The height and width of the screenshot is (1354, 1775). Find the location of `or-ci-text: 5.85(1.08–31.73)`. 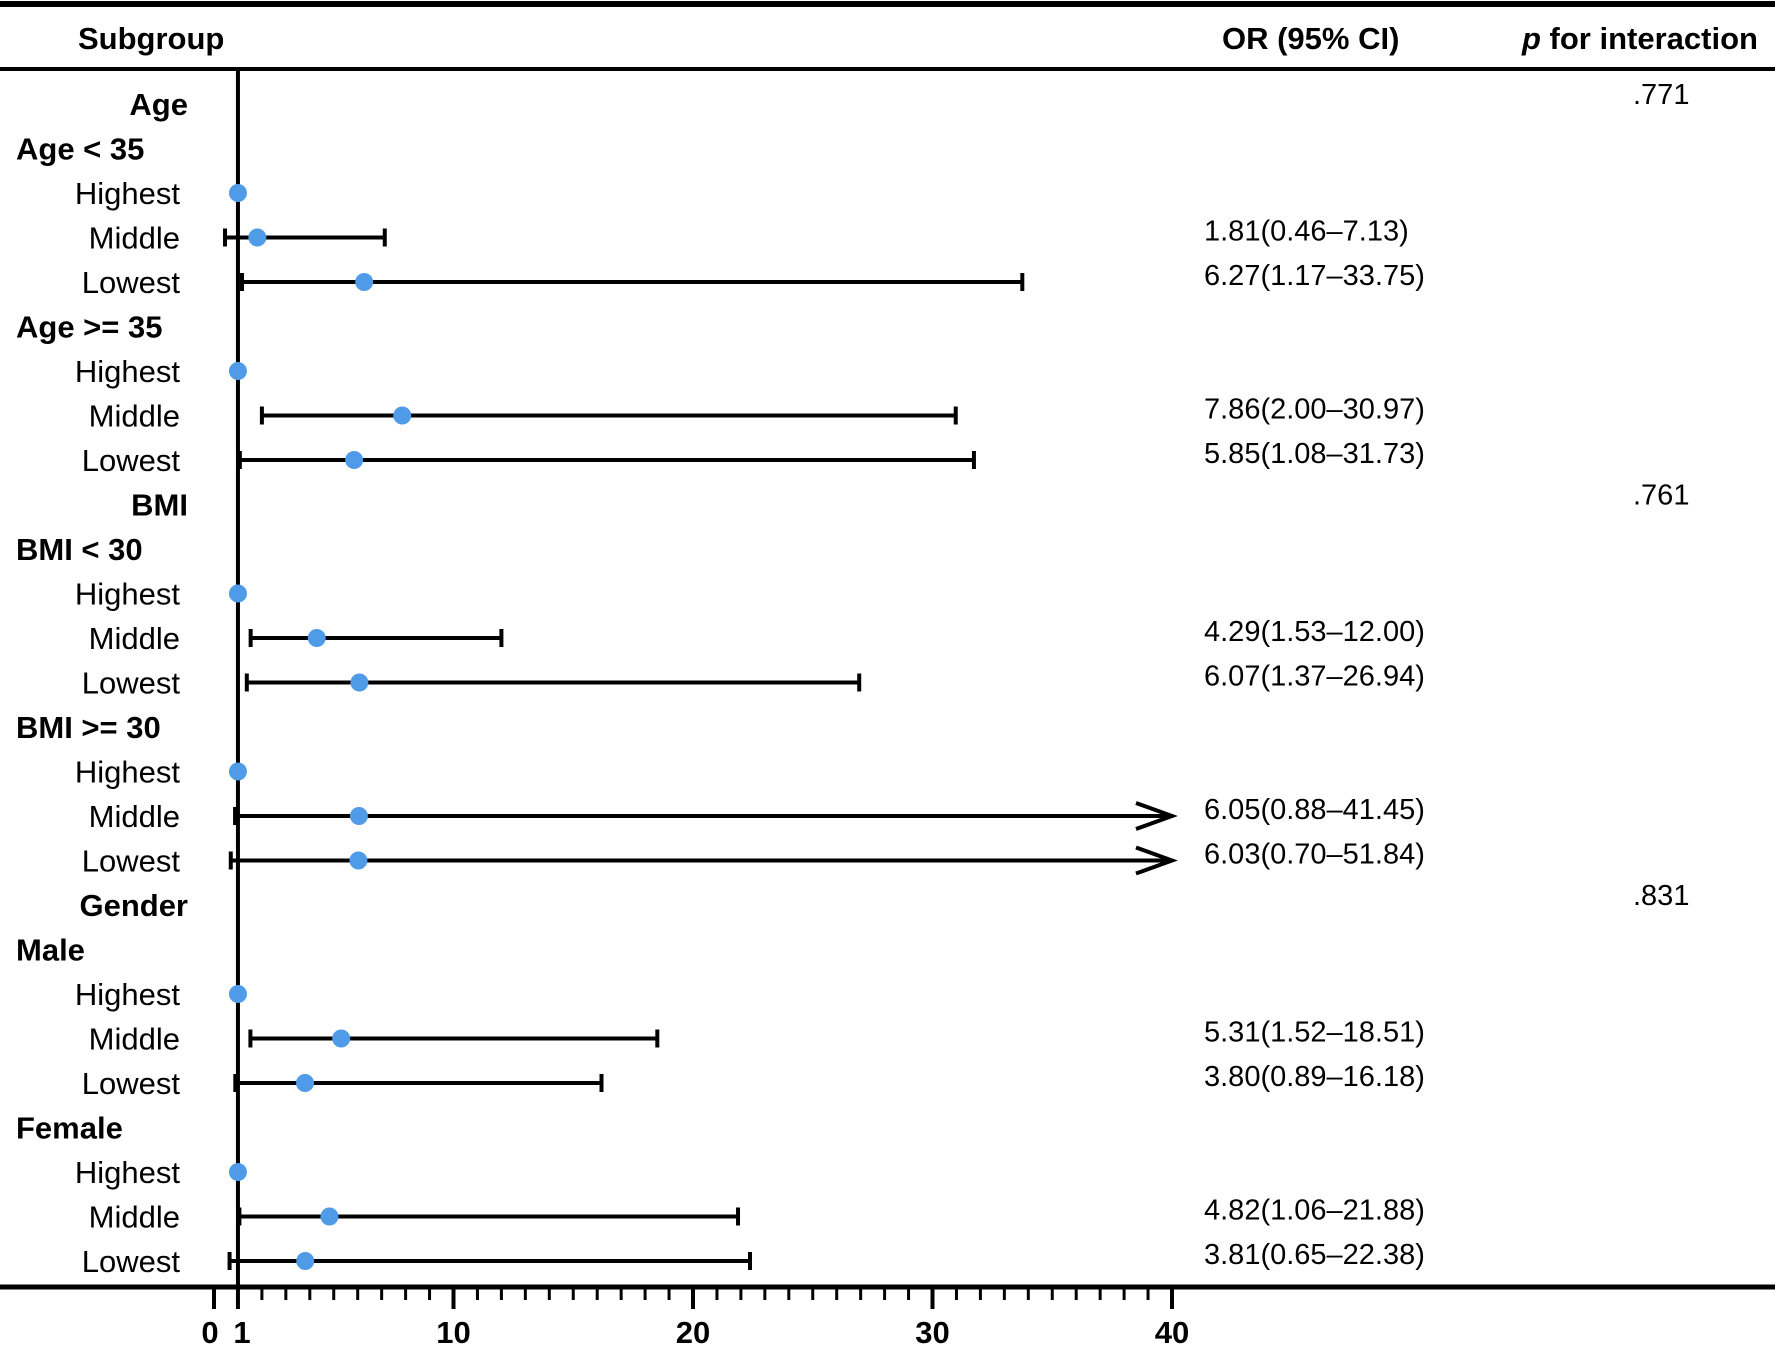

or-ci-text: 5.85(1.08–31.73) is located at coordinates (1314, 454).